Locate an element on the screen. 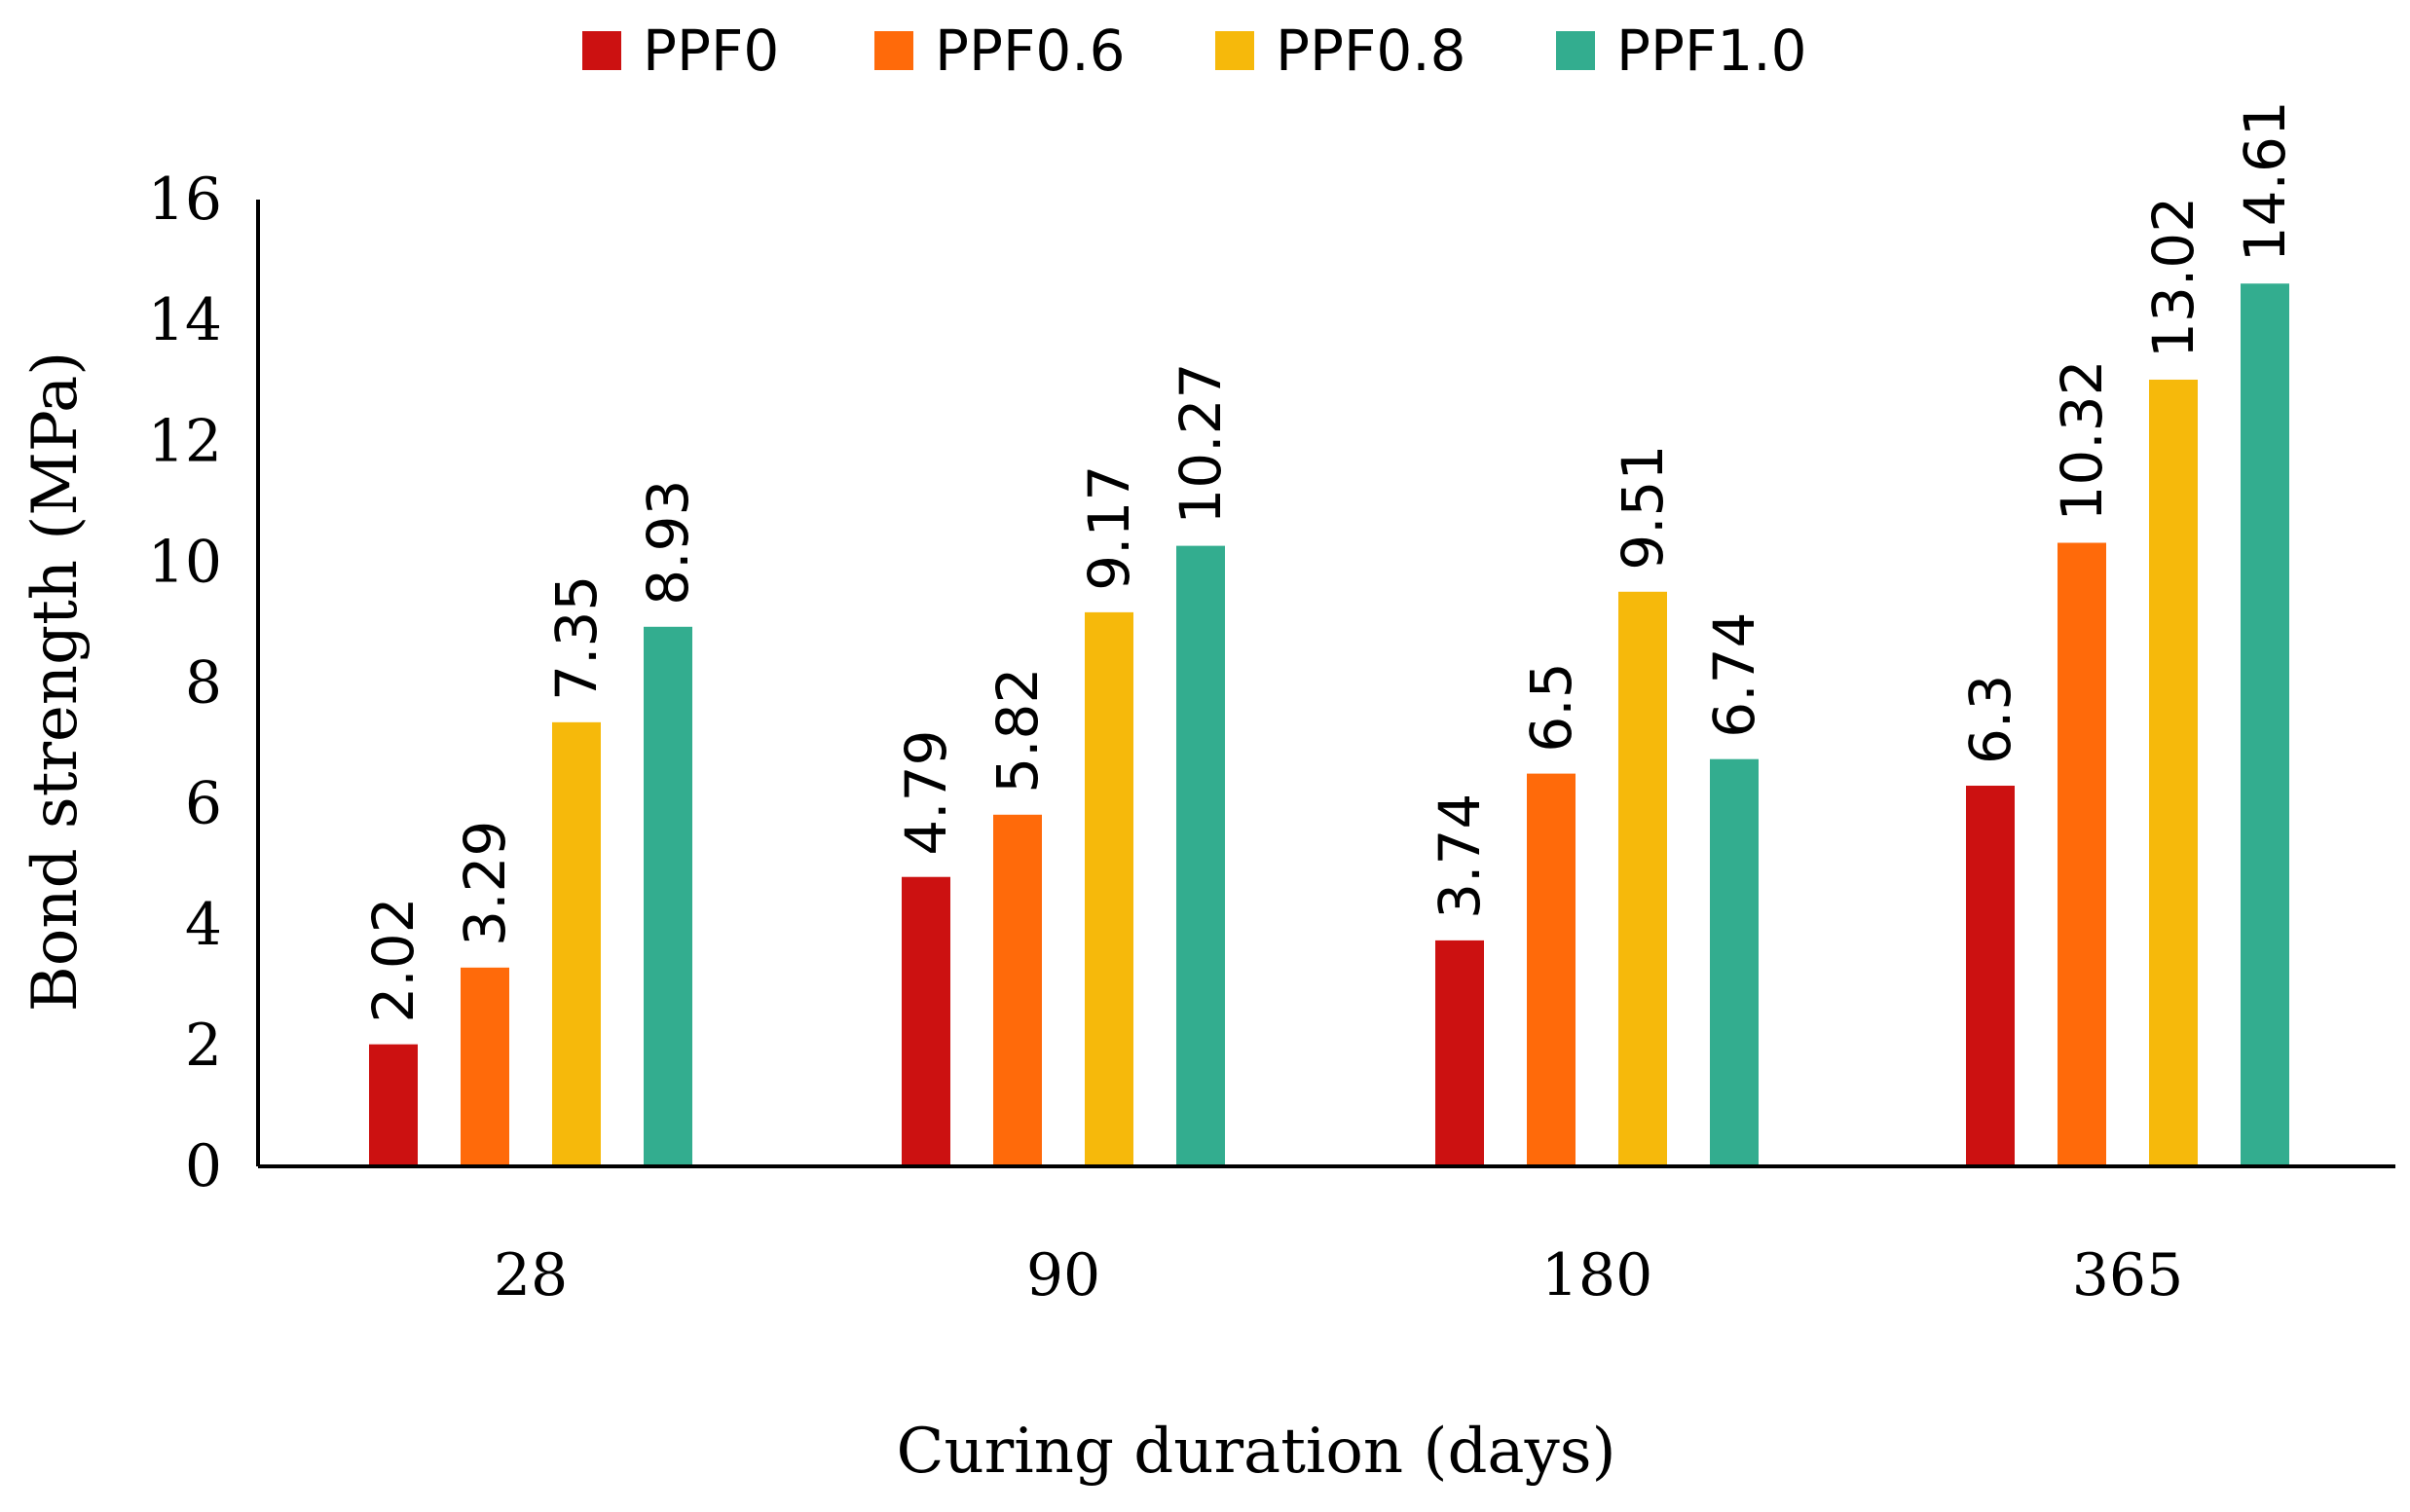 This screenshot has height=1512, width=2410. legend-label: PPF0.8 is located at coordinates (1371, 51).